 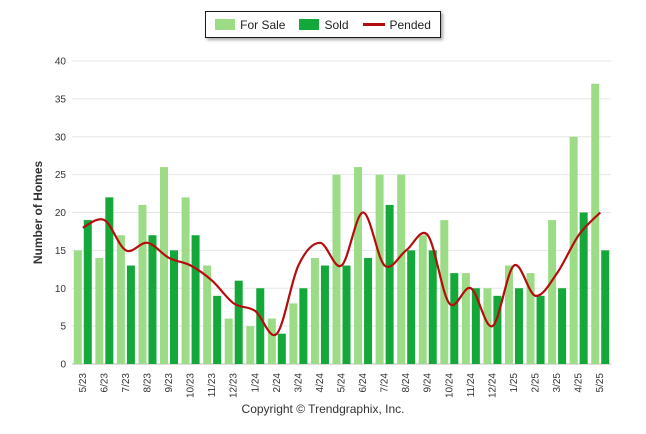 What do you see at coordinates (320, 383) in the screenshot?
I see `x-tick-label: 4/24` at bounding box center [320, 383].